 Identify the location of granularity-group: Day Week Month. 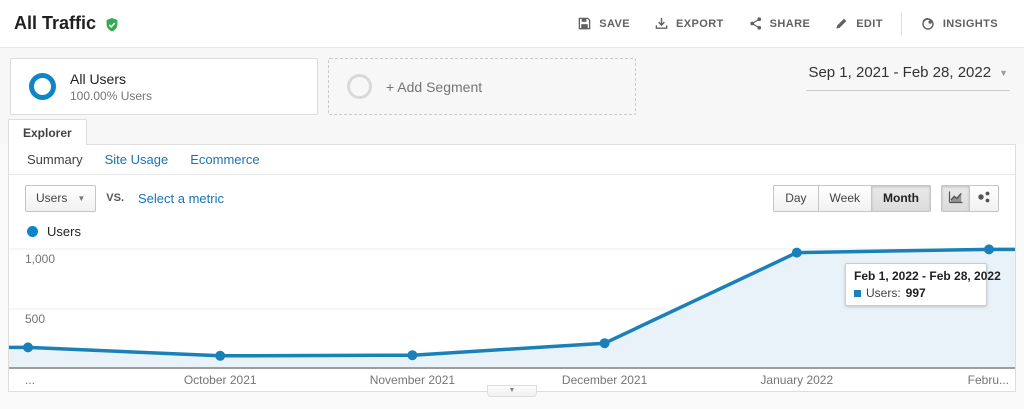
(852, 198).